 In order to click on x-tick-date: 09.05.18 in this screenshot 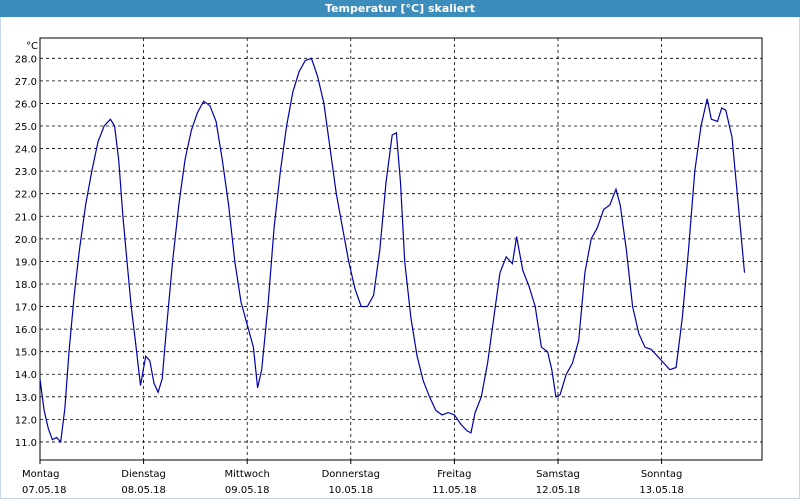, I will do `click(247, 490)`.